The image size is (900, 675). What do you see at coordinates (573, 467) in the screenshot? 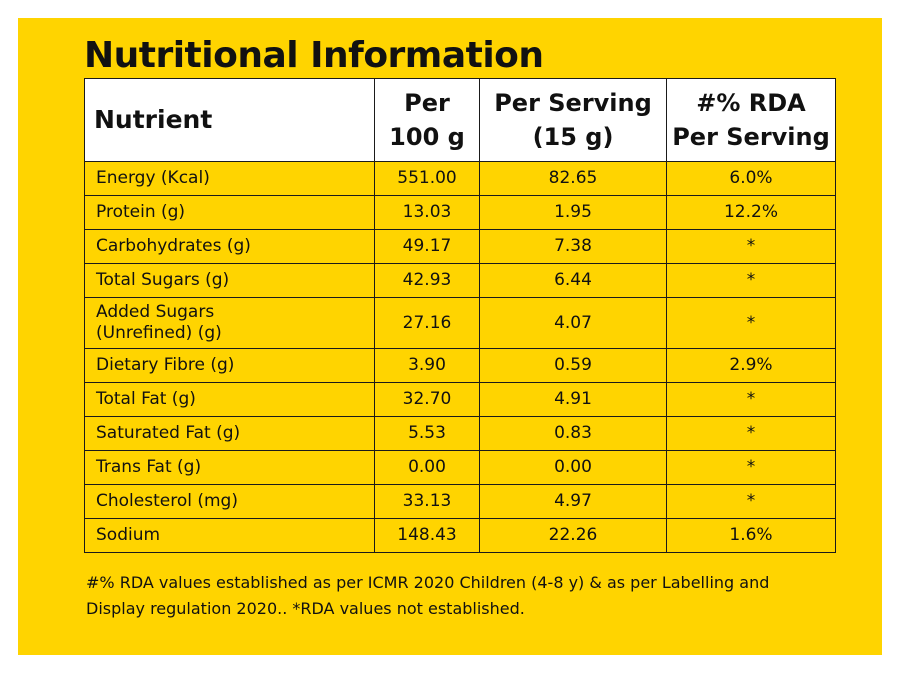
I see `per-serving-value: 0.00` at bounding box center [573, 467].